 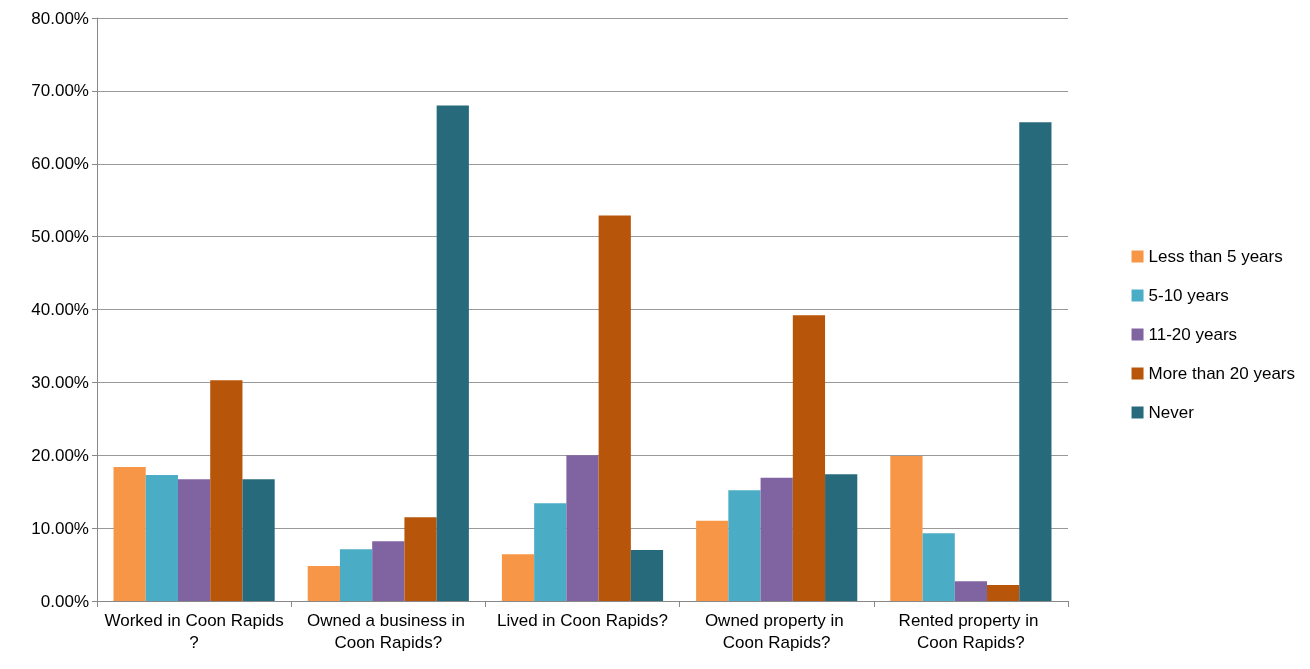 What do you see at coordinates (60, 164) in the screenshot?
I see `y-tick-label: 60.00%` at bounding box center [60, 164].